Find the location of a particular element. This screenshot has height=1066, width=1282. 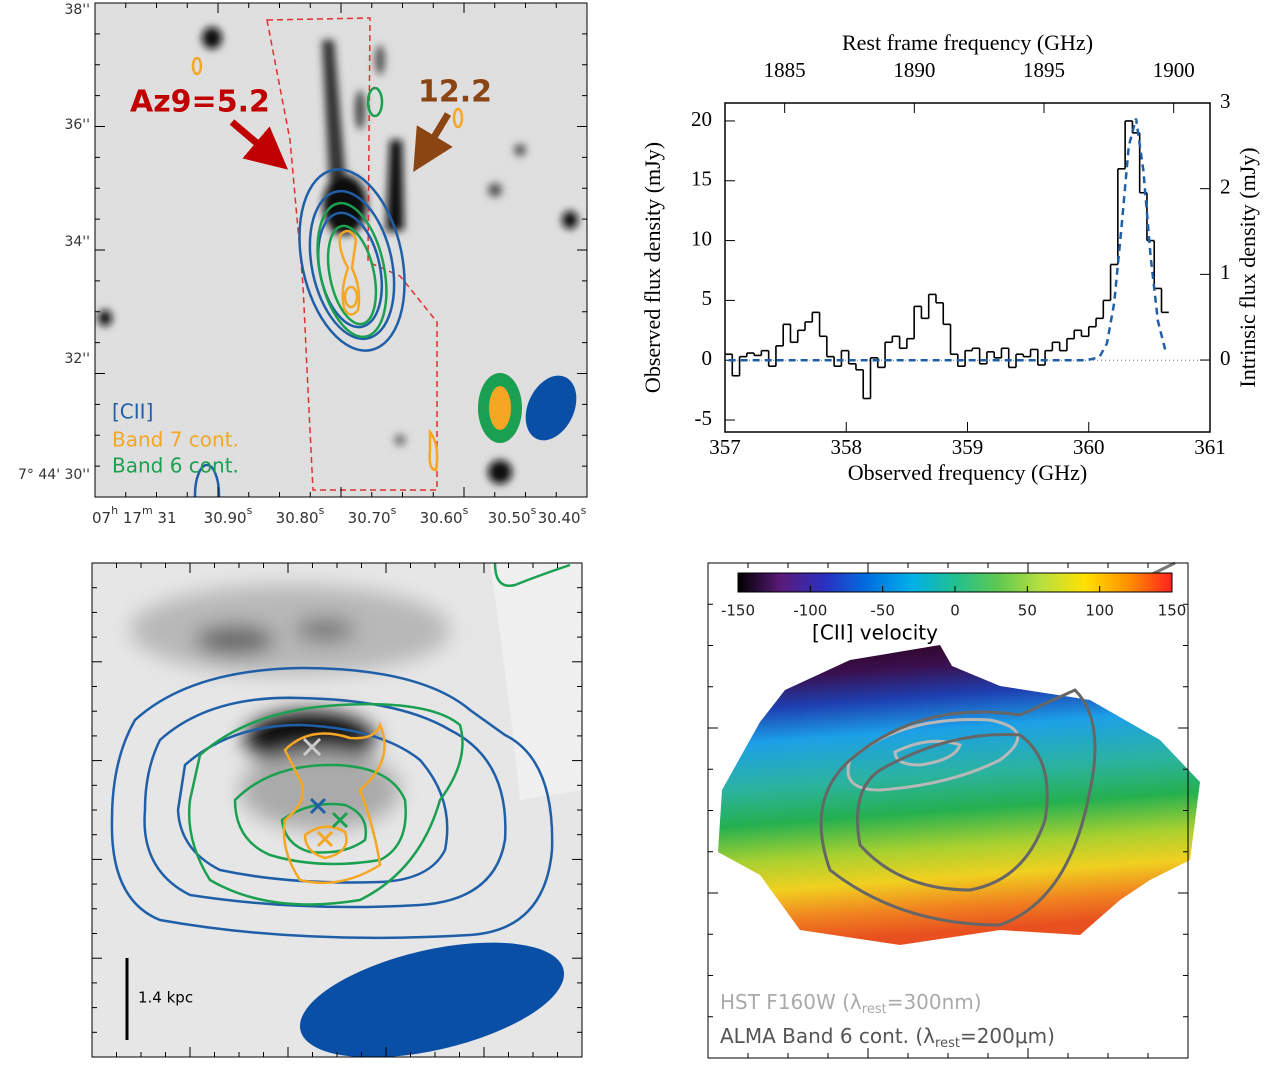

colorbar-tick-label: 150 is located at coordinates (1172, 611).